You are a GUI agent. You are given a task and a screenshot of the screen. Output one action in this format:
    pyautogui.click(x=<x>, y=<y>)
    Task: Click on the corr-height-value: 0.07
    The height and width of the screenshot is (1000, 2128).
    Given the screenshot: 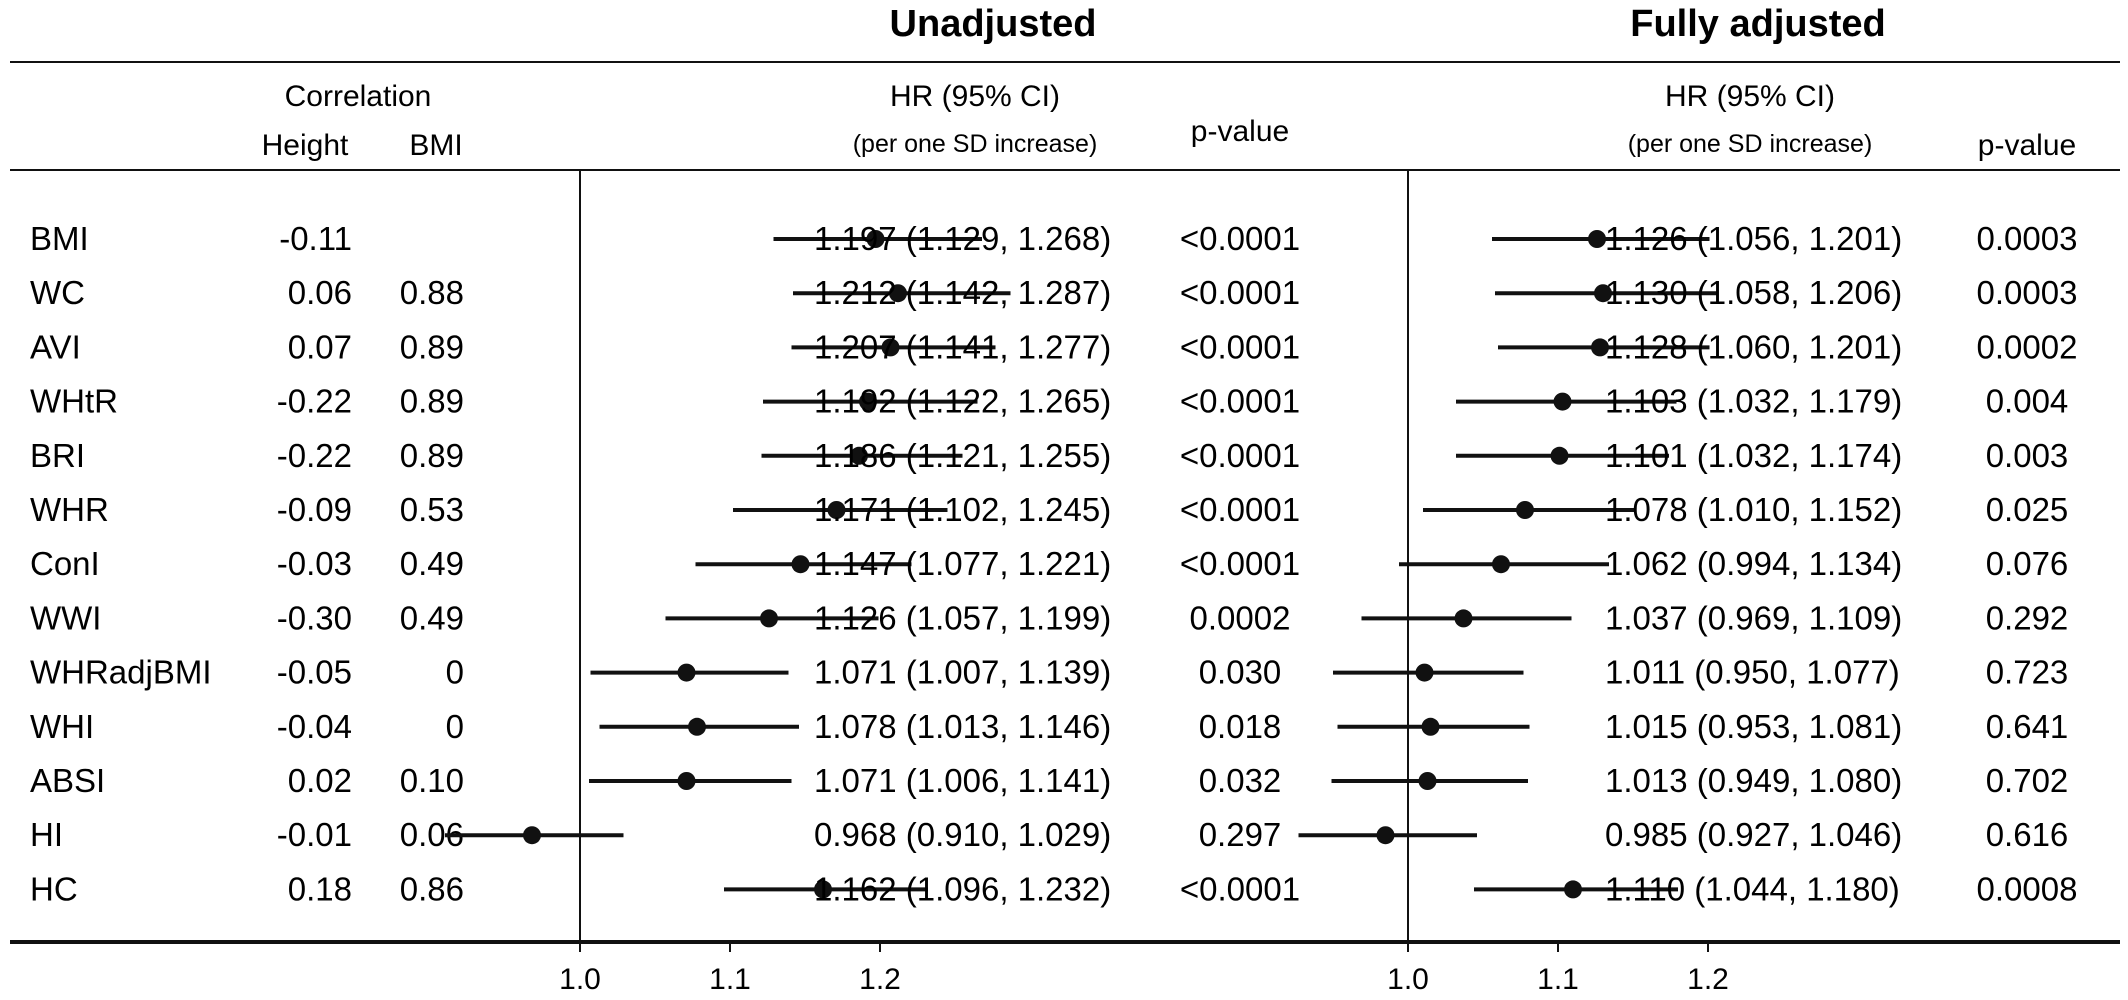 What is the action you would take?
    pyautogui.click(x=320, y=346)
    